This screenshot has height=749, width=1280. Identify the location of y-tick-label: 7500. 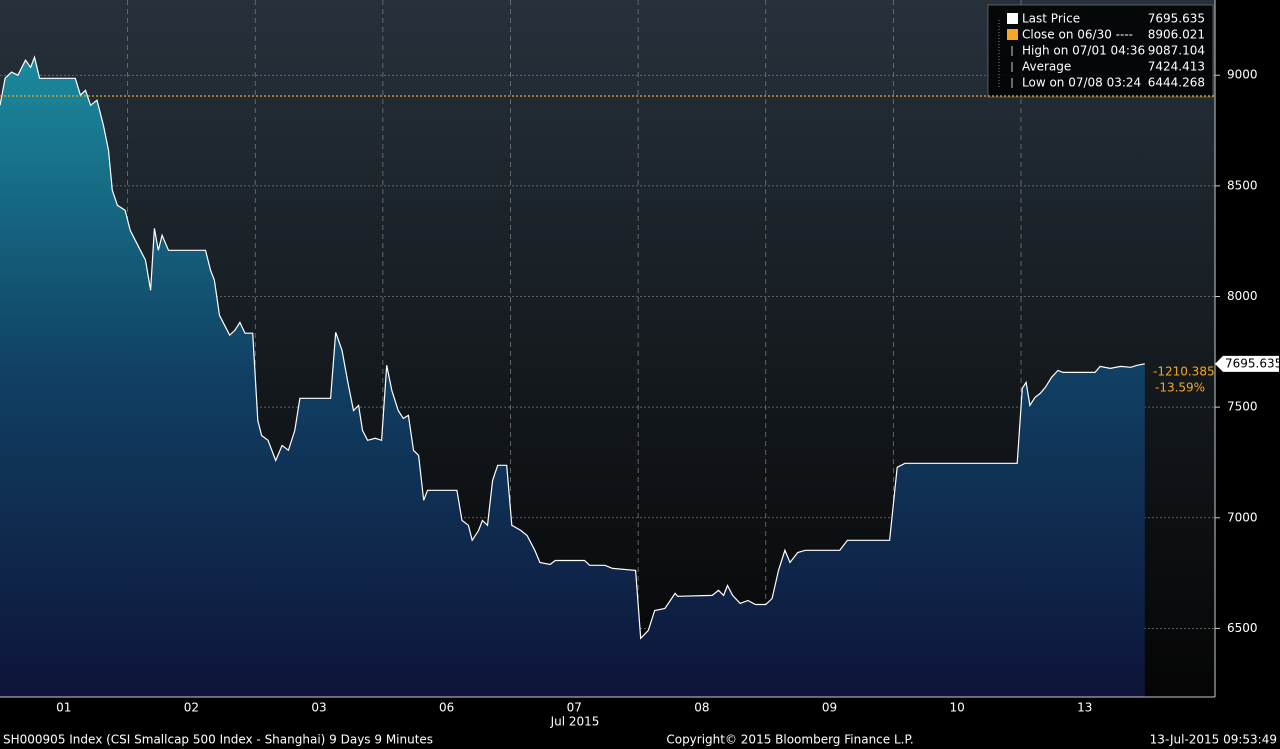
(1242, 407).